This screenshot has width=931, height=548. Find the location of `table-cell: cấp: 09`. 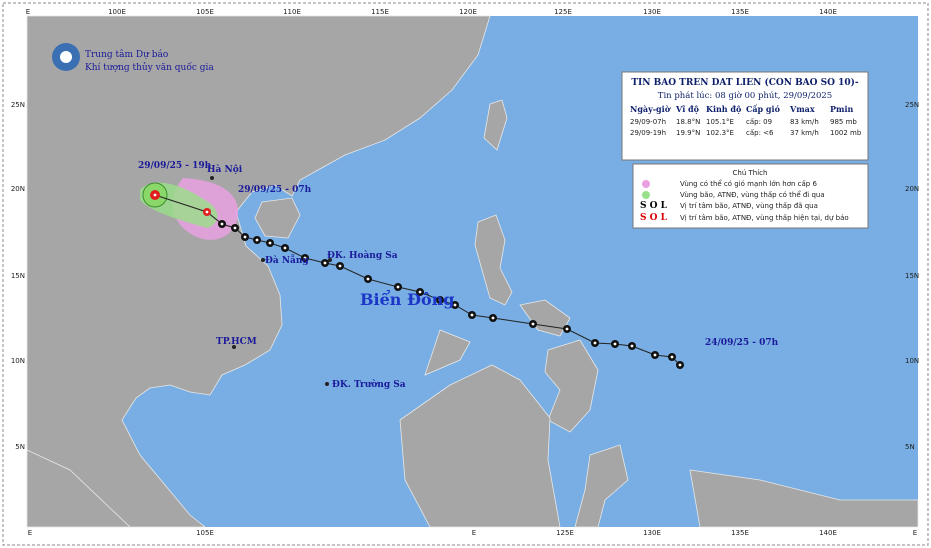

table-cell: cấp: 09 is located at coordinates (759, 122).